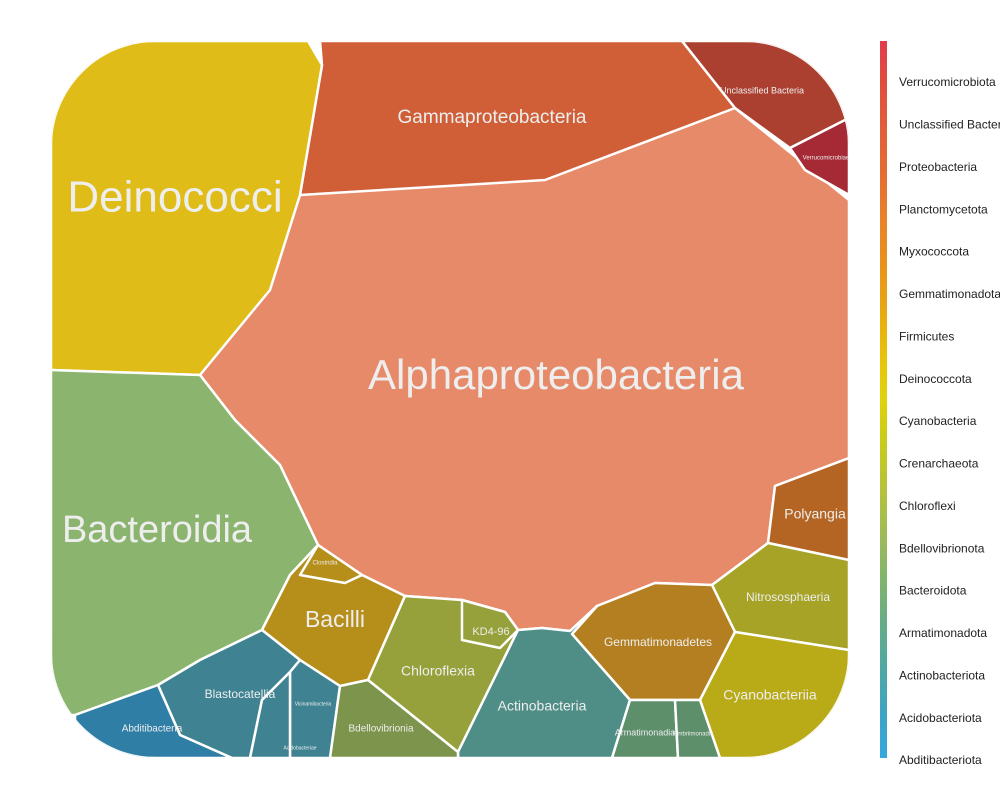 This screenshot has height=800, width=1000. I want to click on legend-item-actinobacteriota: Actinobacteriota, so click(942, 675).